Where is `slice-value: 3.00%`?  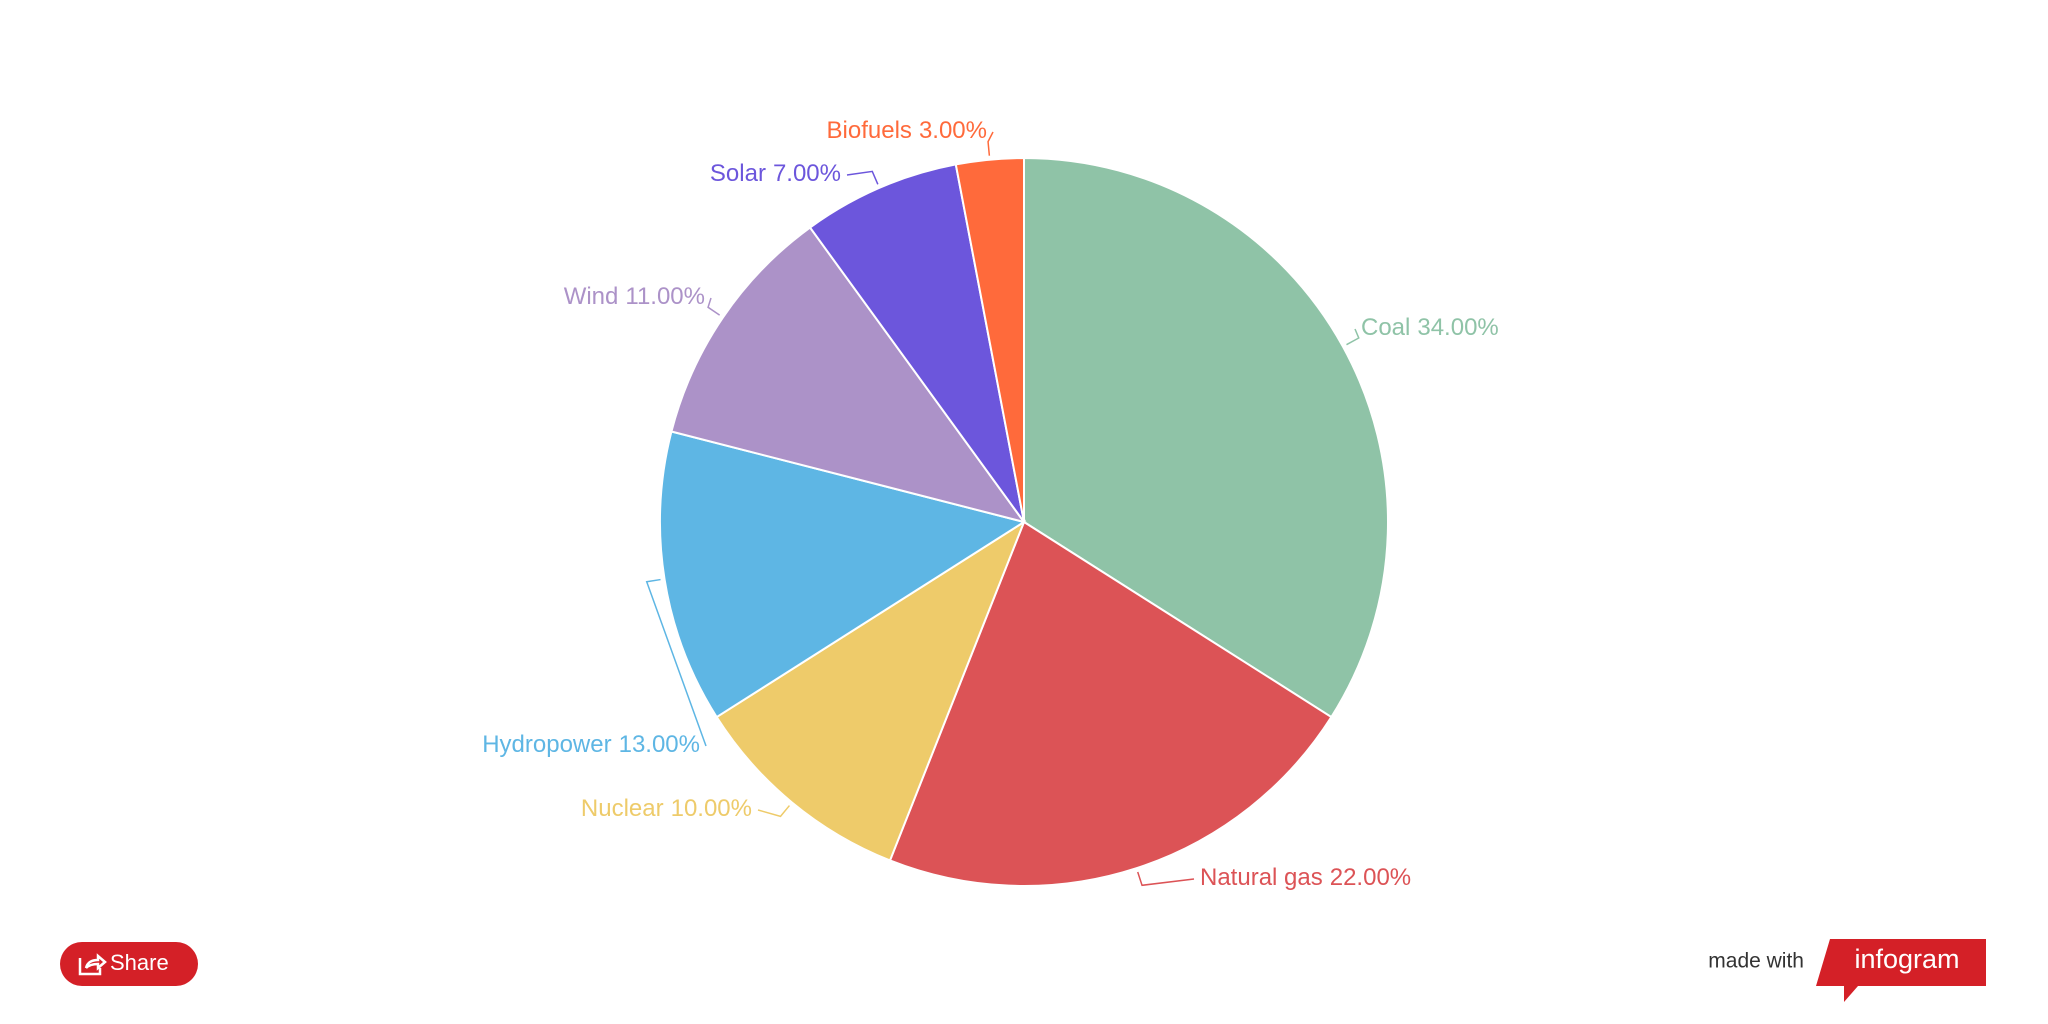
slice-value: 3.00% is located at coordinates (953, 130).